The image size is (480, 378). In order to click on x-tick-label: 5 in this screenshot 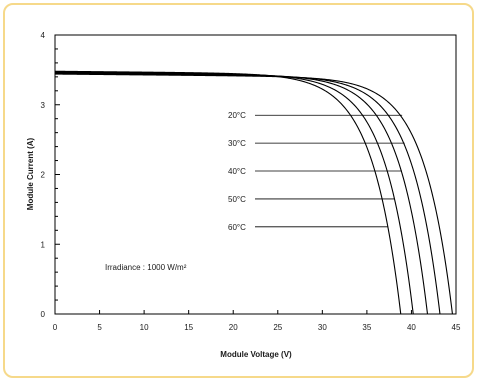, I will do `click(99, 327)`.